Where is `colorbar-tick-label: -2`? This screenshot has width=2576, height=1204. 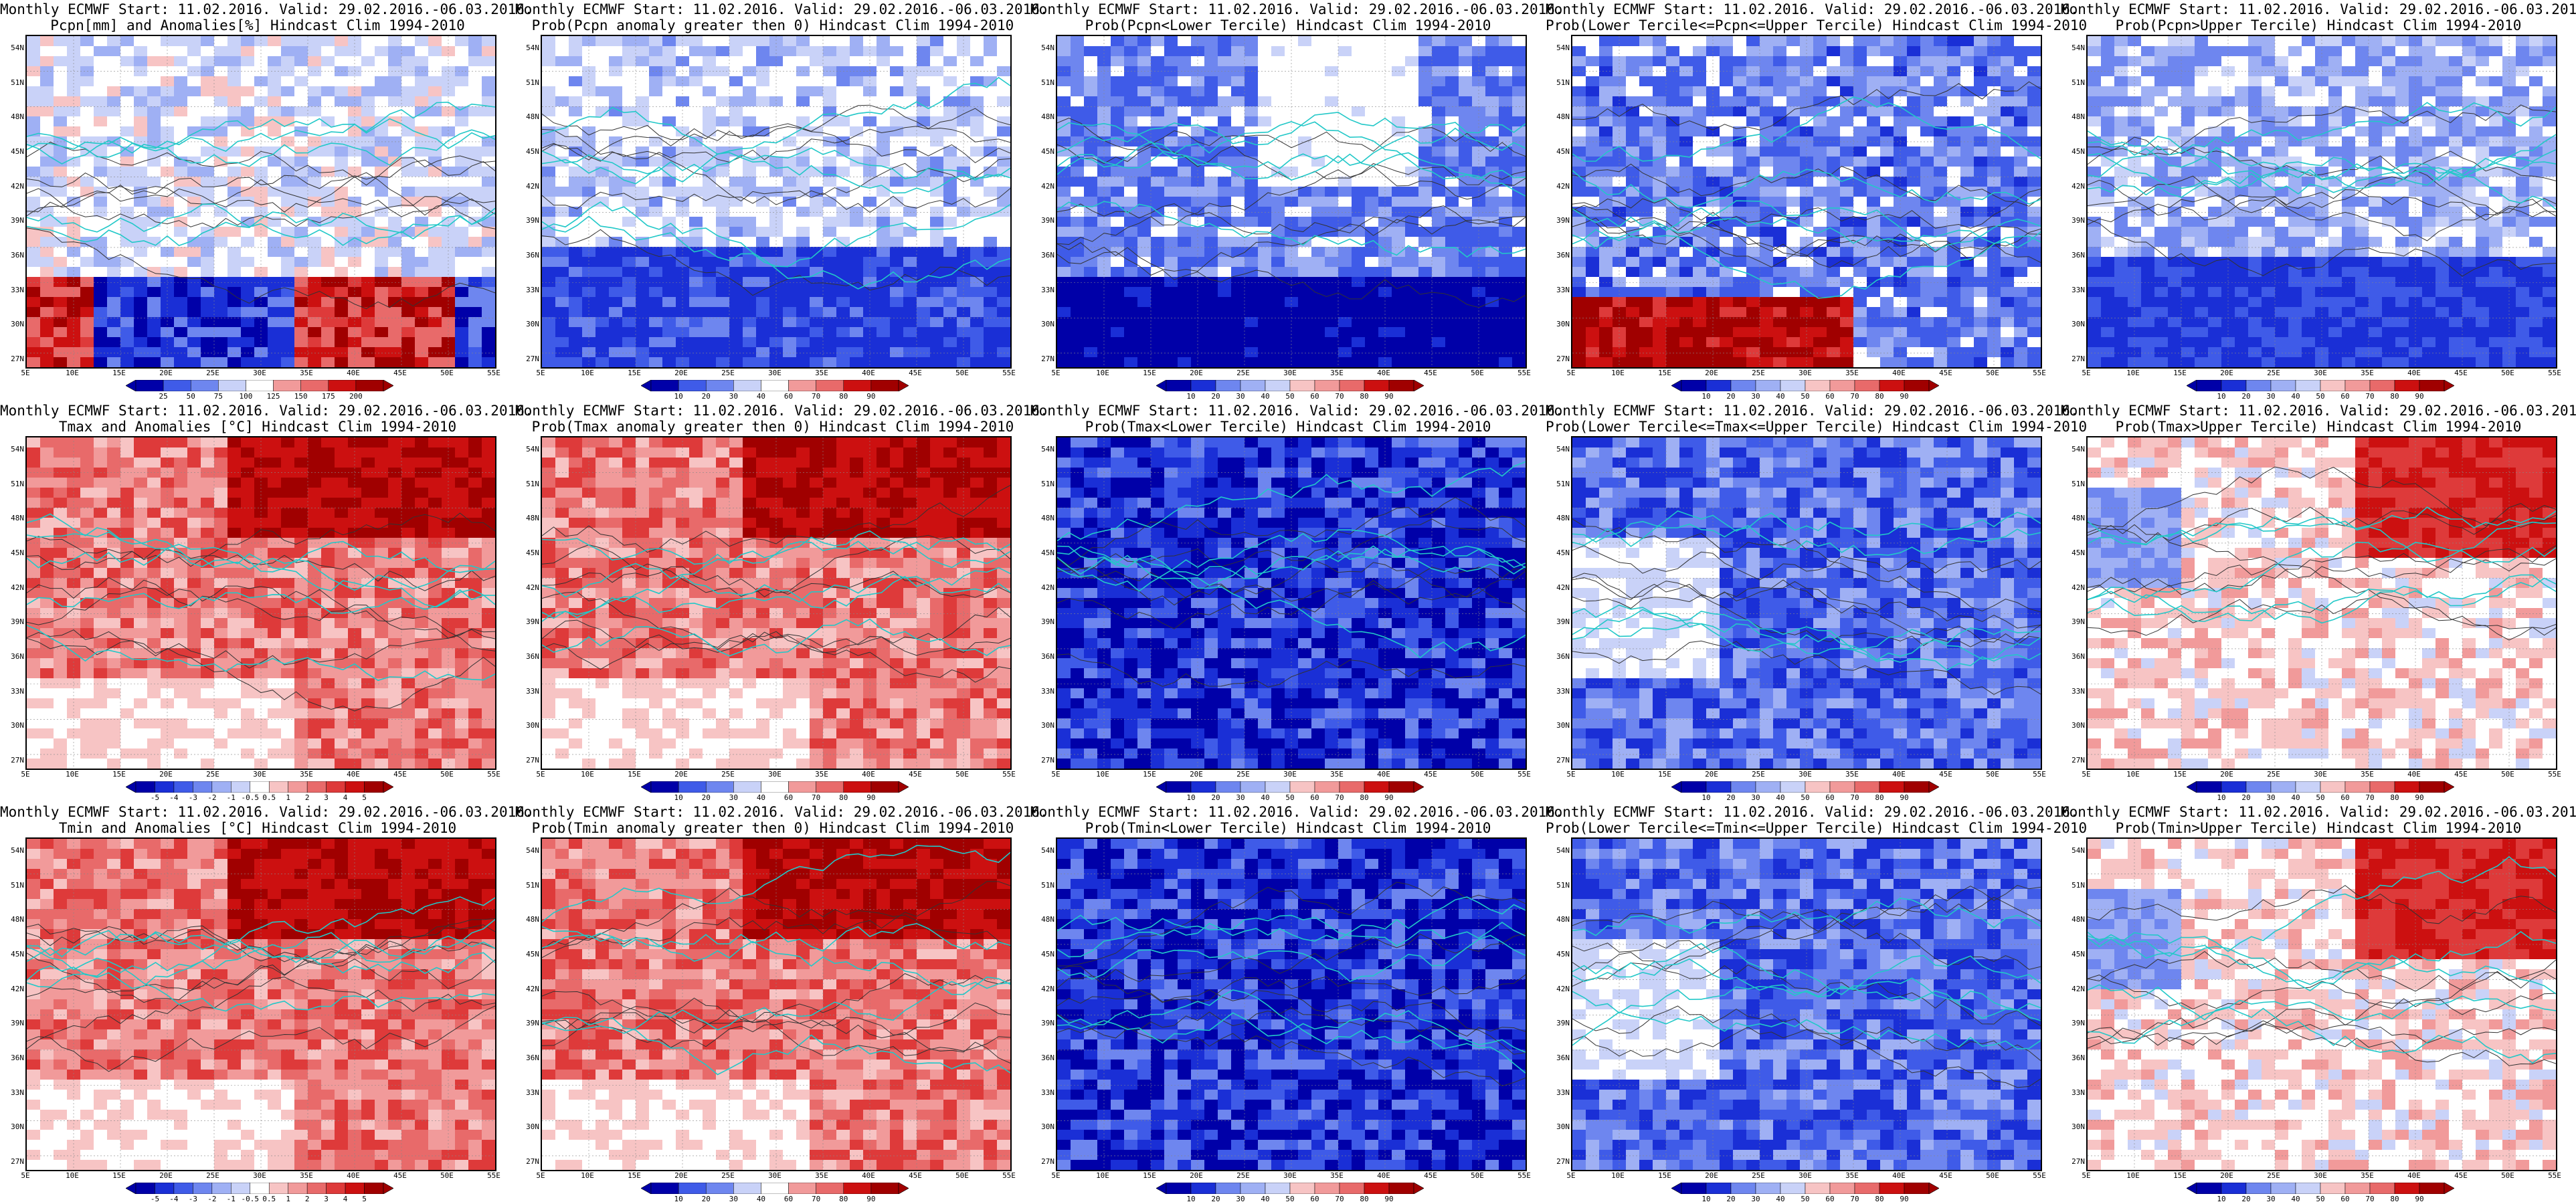 colorbar-tick-label: -2 is located at coordinates (212, 797).